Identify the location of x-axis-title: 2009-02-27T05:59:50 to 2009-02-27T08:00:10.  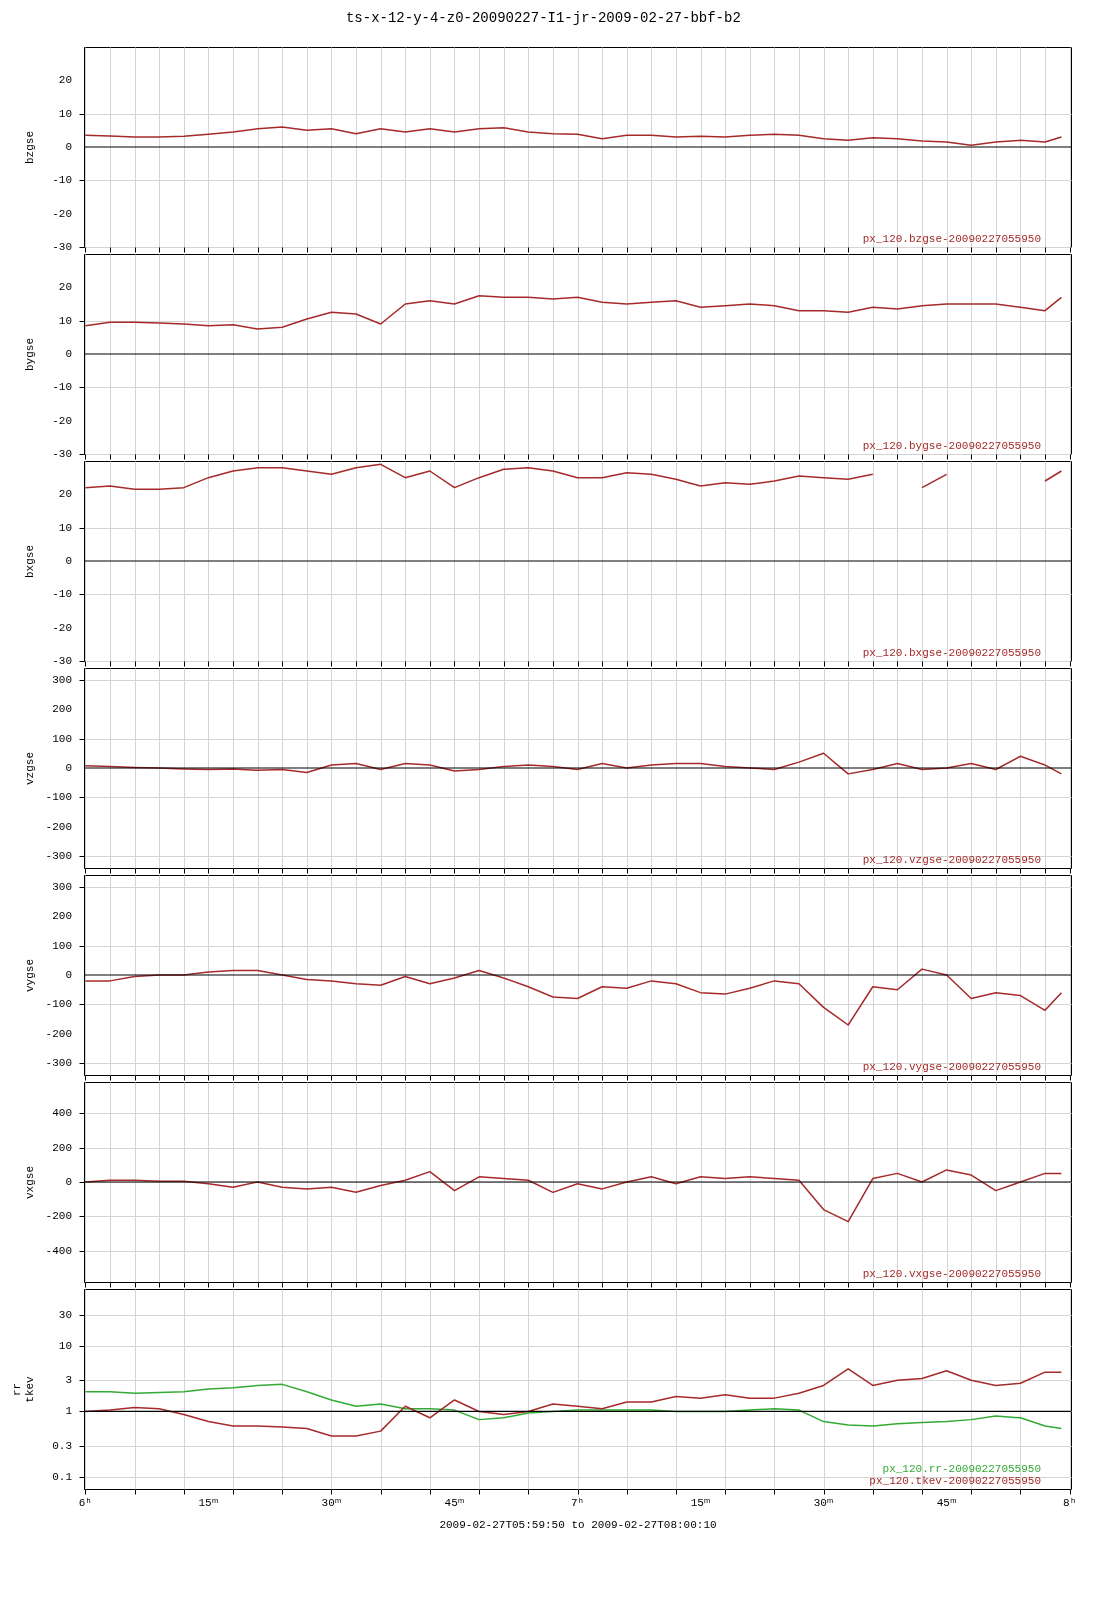
(578, 1525).